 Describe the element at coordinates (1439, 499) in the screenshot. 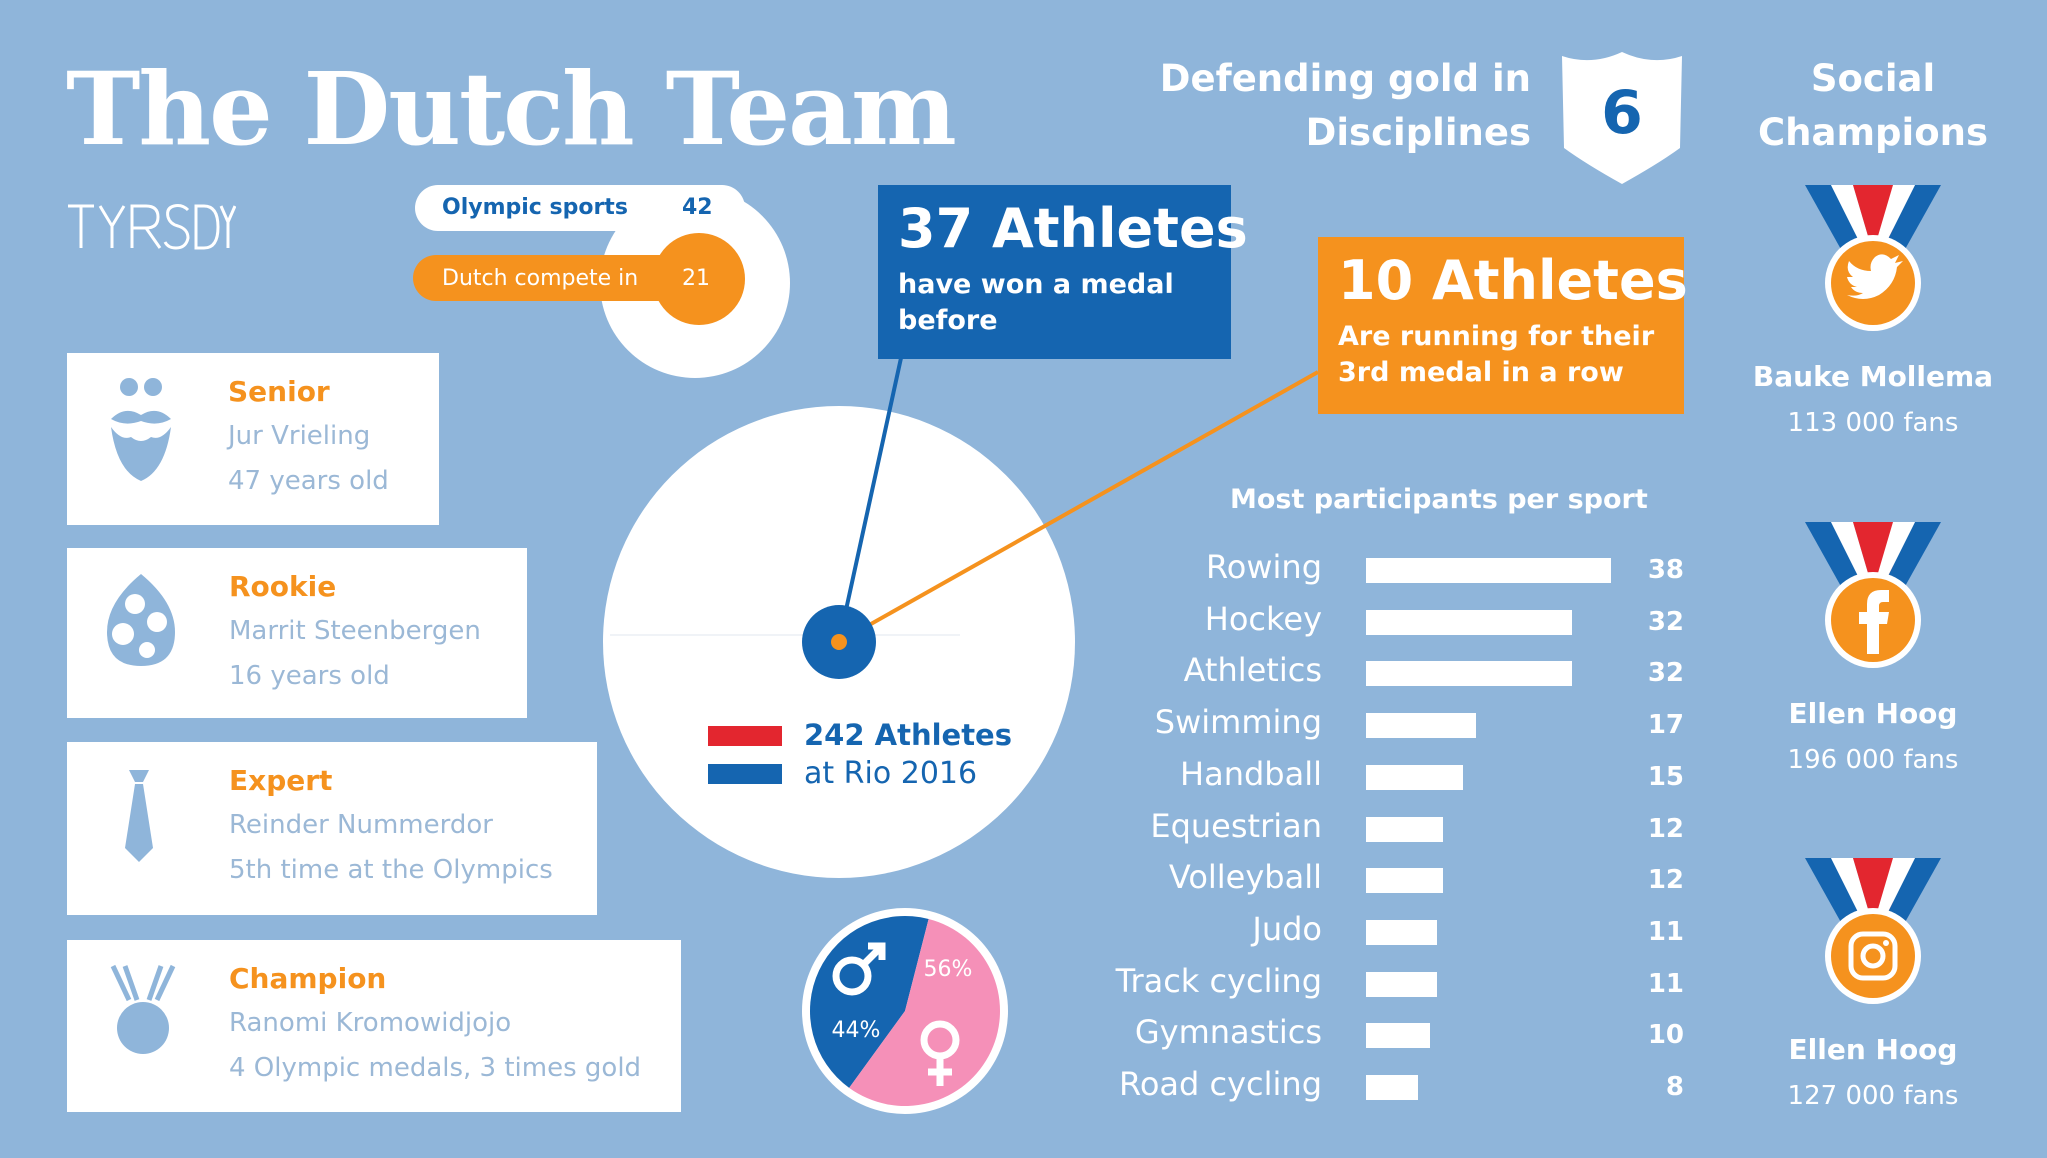

I see `bar-chart-title: Most participants per sport` at that location.